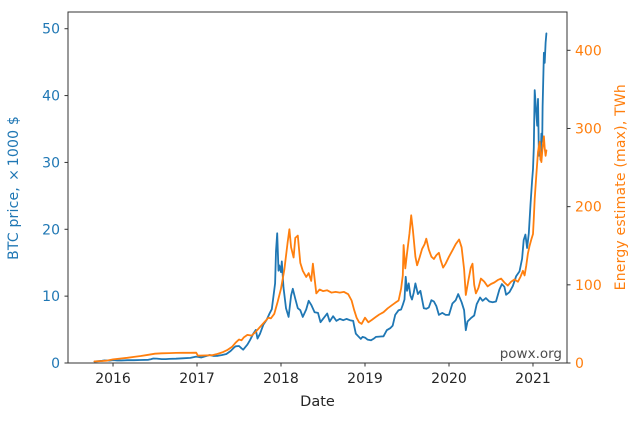  I want to click on x-tick-label: 2020, so click(449, 379).